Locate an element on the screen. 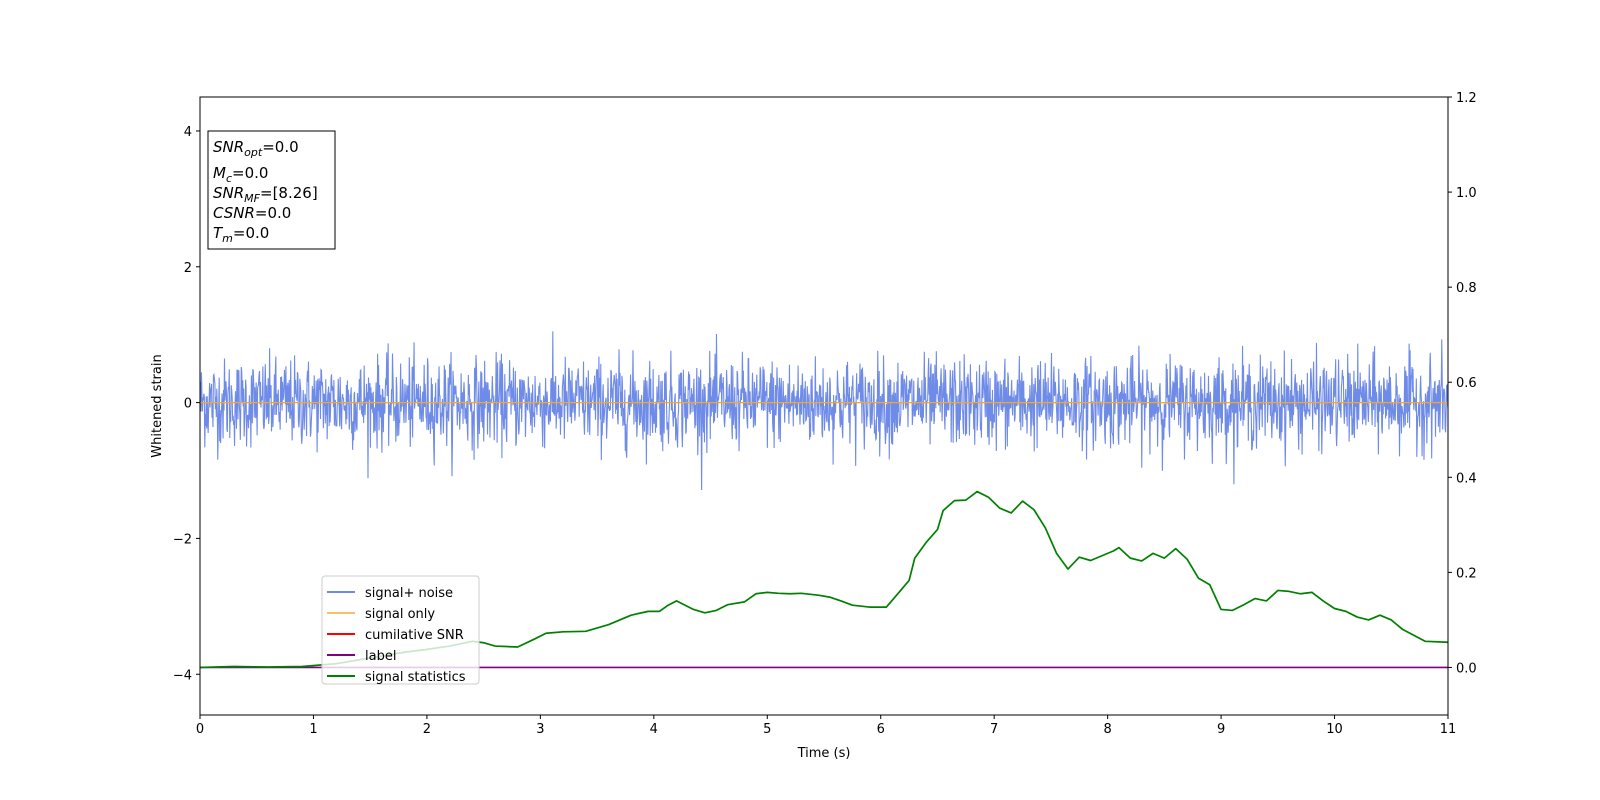 The height and width of the screenshot is (800, 1600). legend-entry-label: signal+ noise is located at coordinates (409, 593).